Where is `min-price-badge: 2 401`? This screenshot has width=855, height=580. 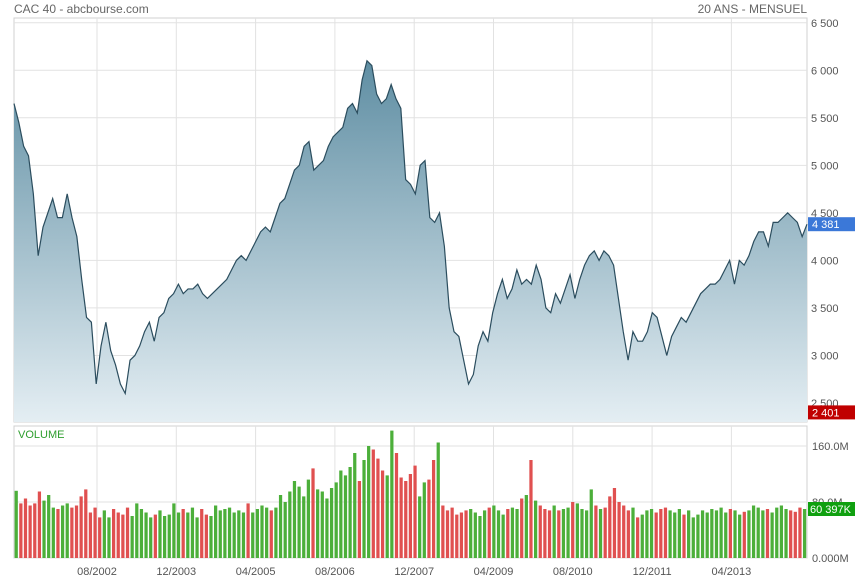 min-price-badge: 2 401 is located at coordinates (826, 413).